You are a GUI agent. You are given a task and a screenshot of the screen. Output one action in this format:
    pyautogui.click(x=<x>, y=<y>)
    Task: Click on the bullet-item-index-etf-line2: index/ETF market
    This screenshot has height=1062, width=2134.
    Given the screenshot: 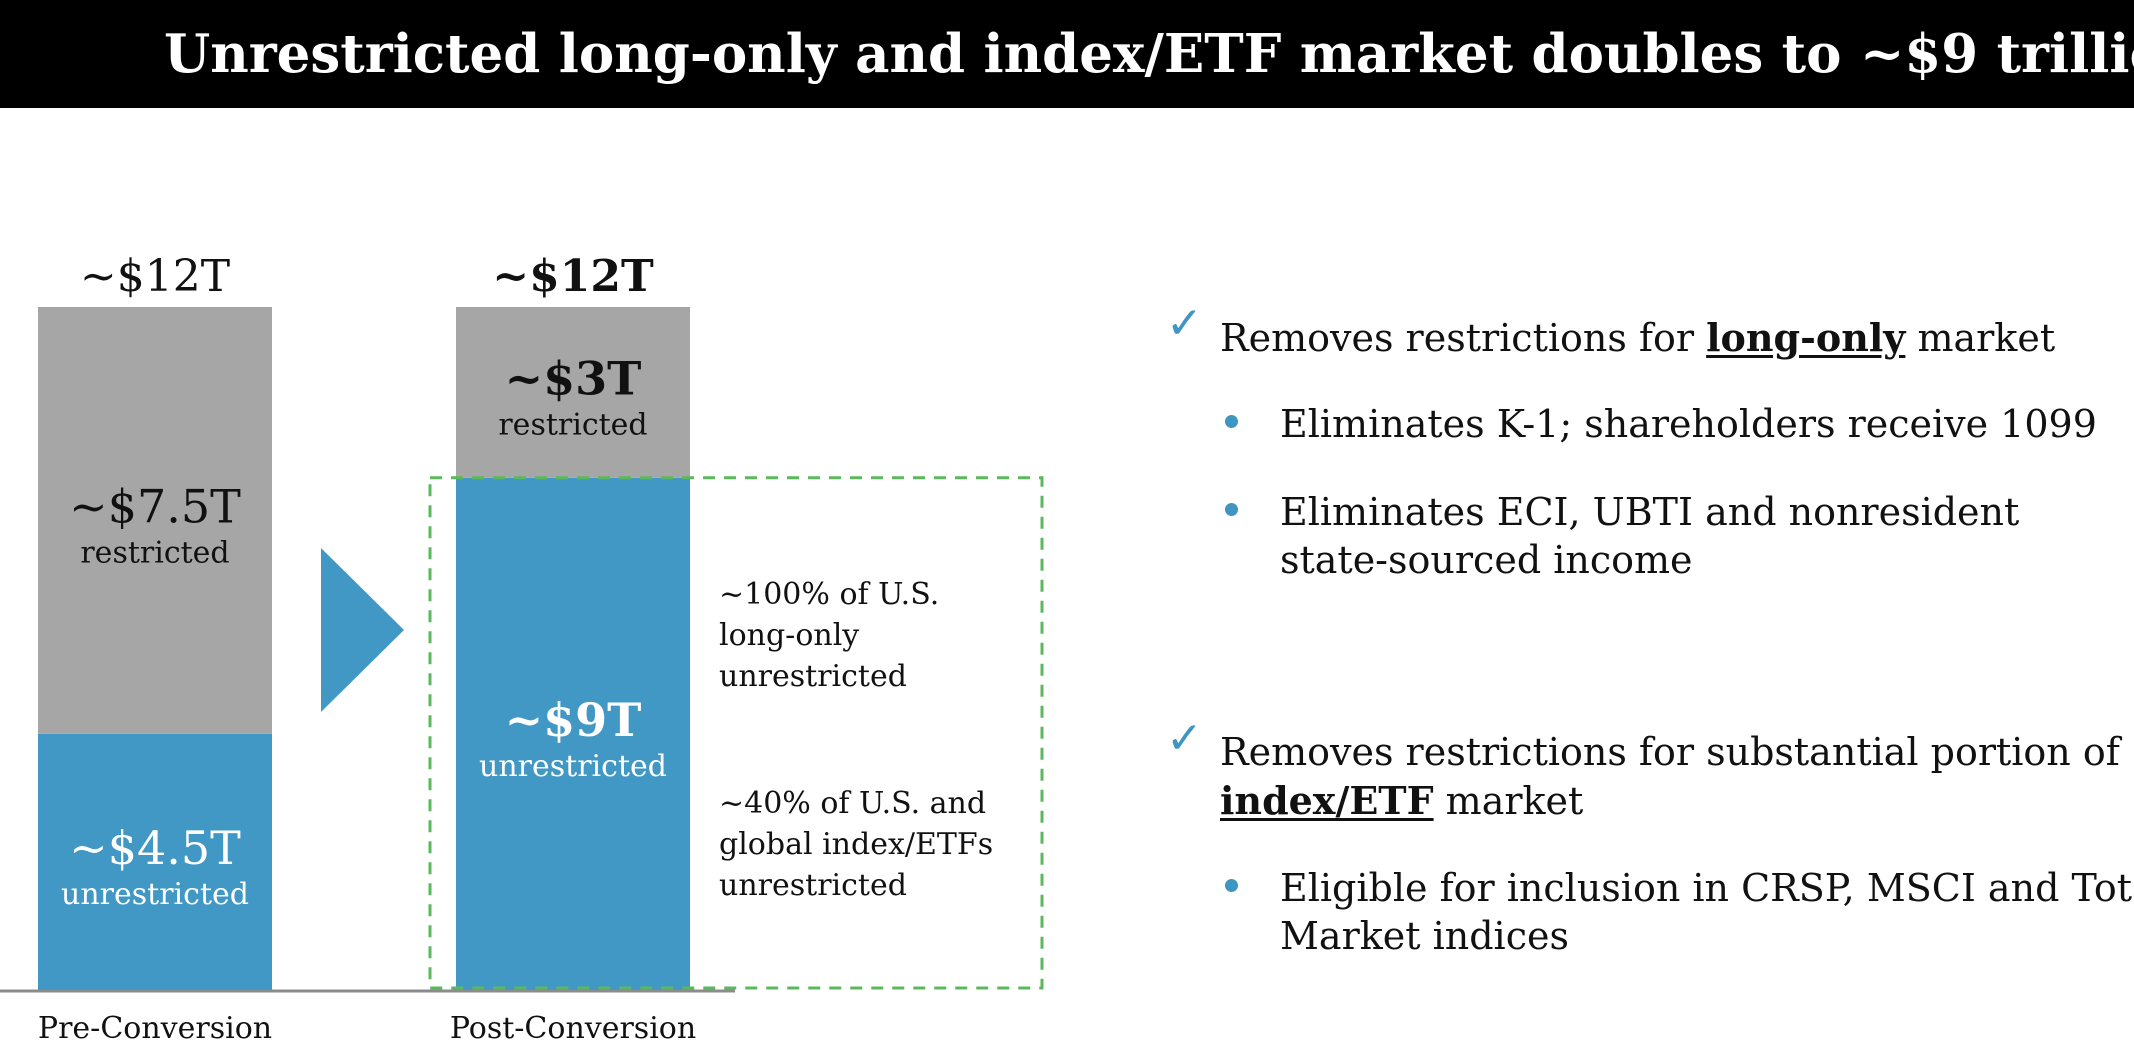 What is the action you would take?
    pyautogui.click(x=1401, y=800)
    